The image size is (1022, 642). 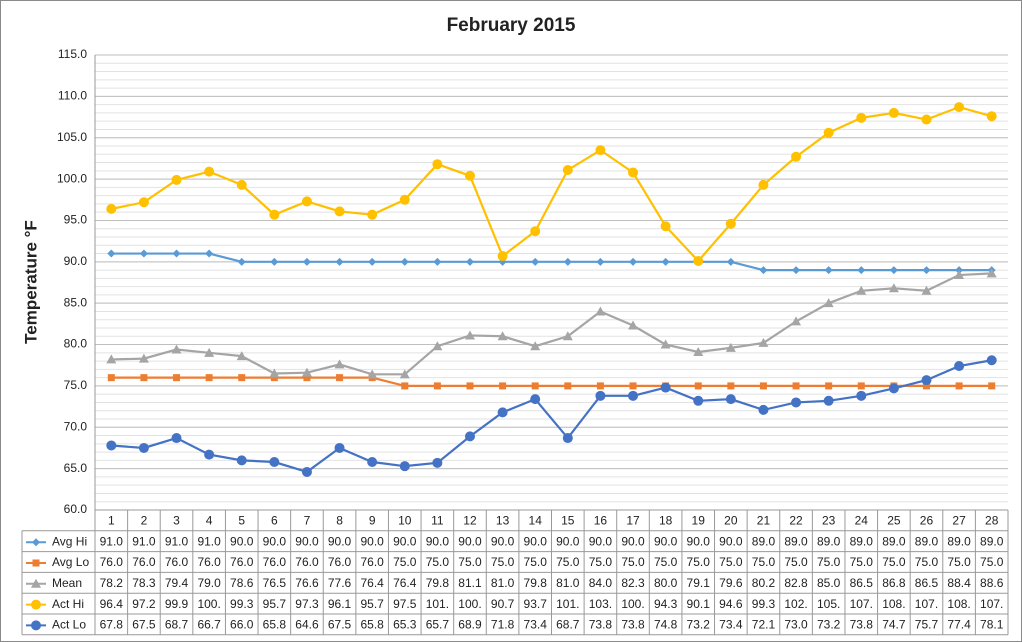 I want to click on table-cell: 67.5, so click(x=144, y=625).